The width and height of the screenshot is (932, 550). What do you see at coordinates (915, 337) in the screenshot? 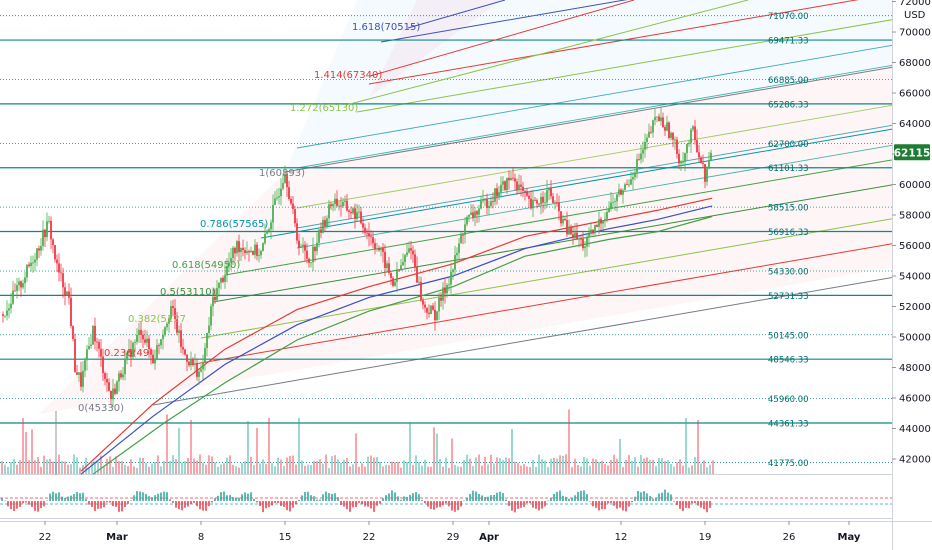
I see `price-tick-label: 50000` at bounding box center [915, 337].